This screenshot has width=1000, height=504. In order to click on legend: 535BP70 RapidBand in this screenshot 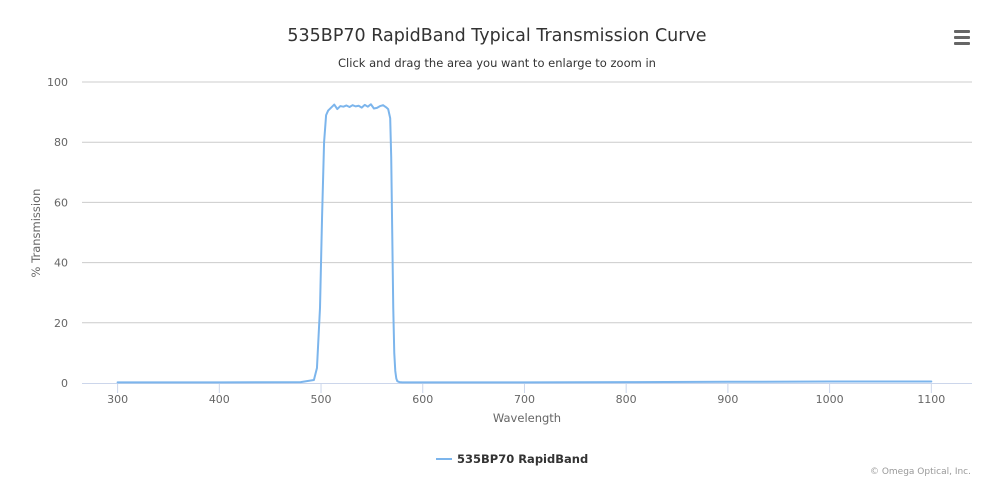, I will do `click(512, 459)`.